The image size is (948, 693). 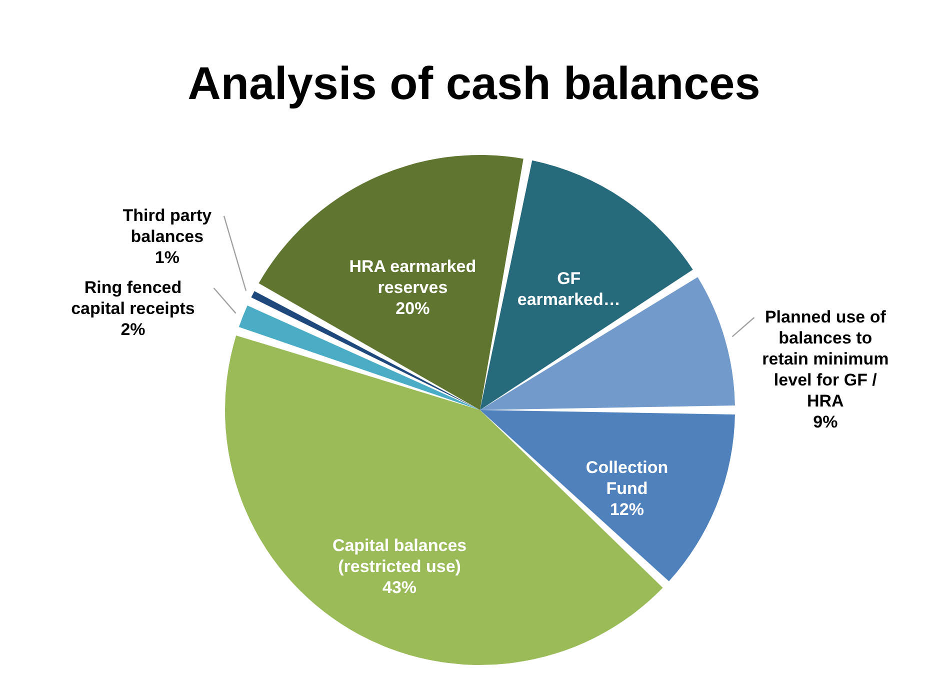 I want to click on data-label: 9%, so click(x=825, y=422).